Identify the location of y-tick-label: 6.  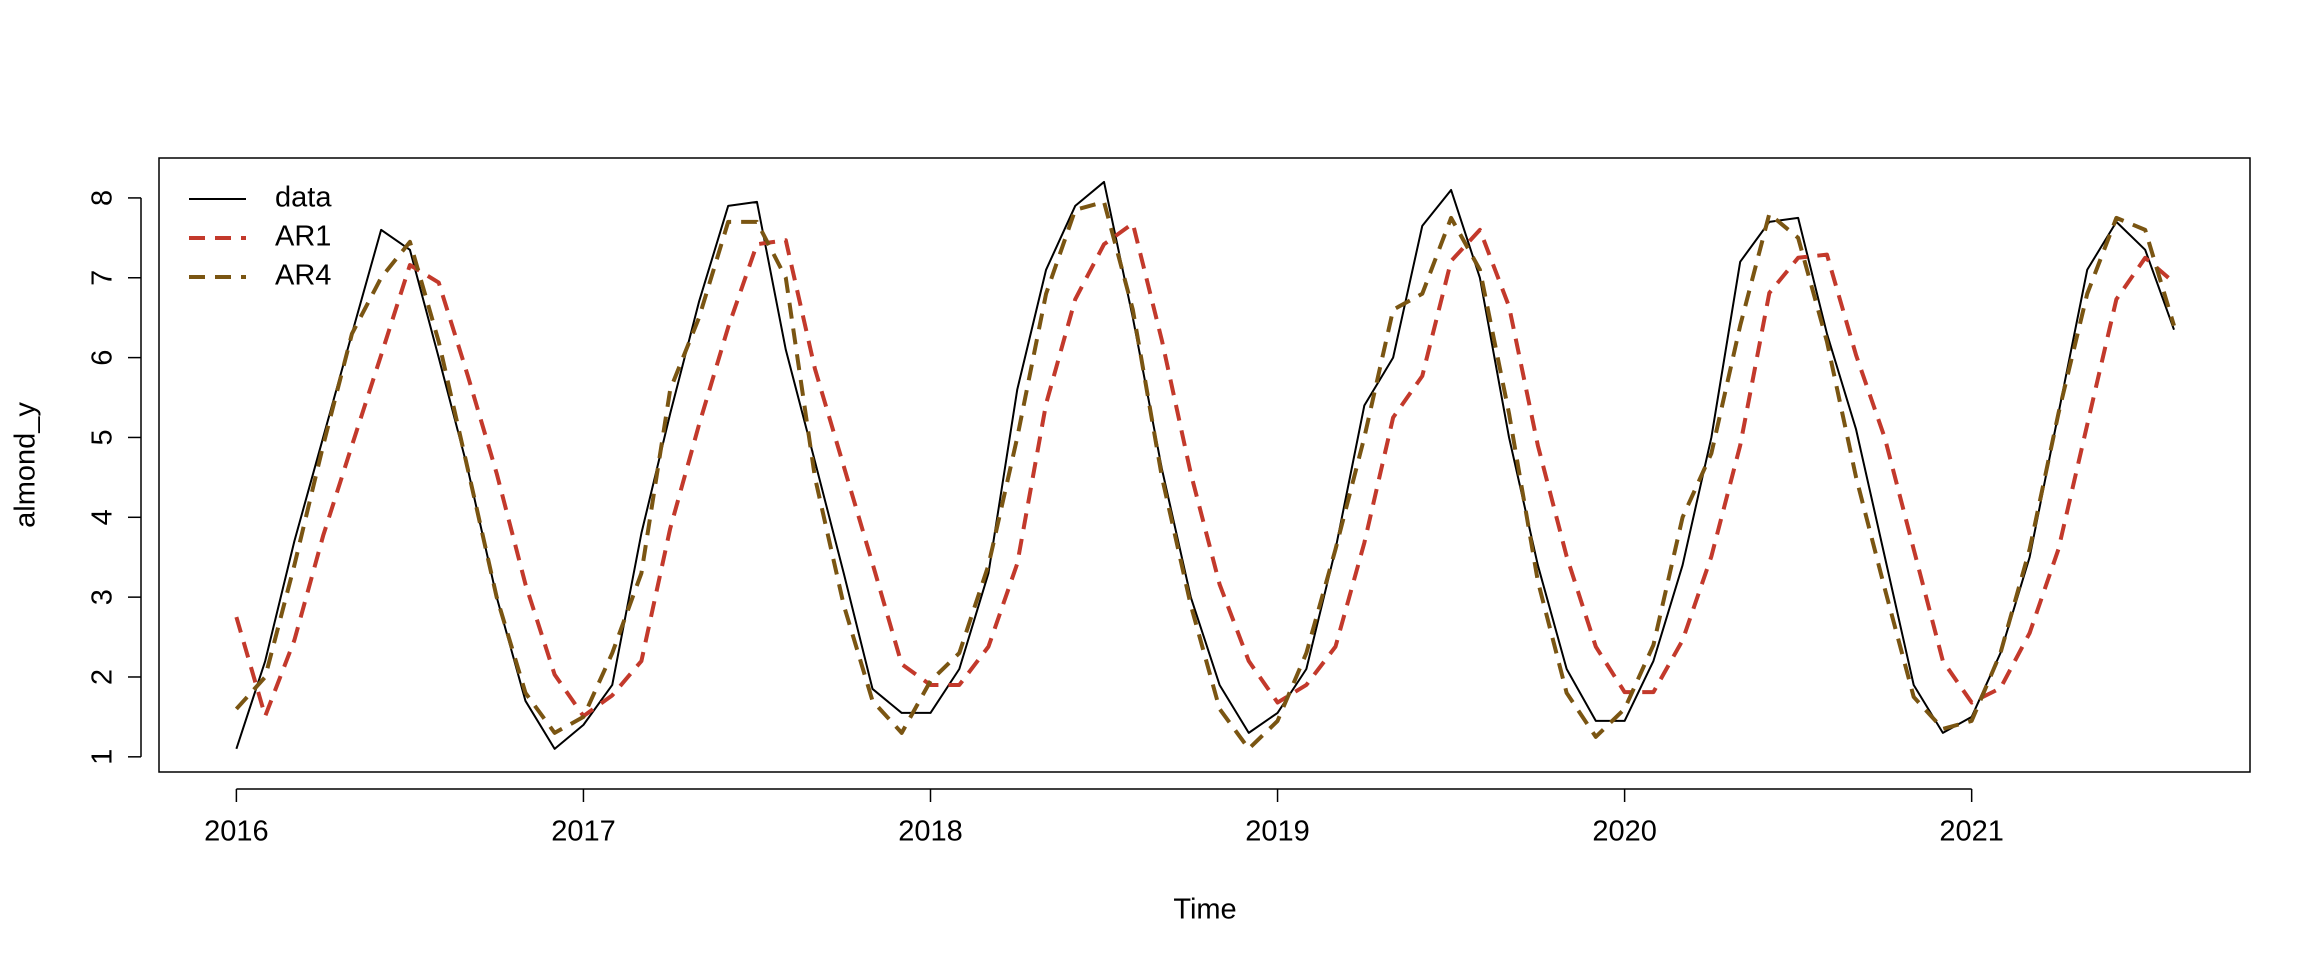
(103, 358).